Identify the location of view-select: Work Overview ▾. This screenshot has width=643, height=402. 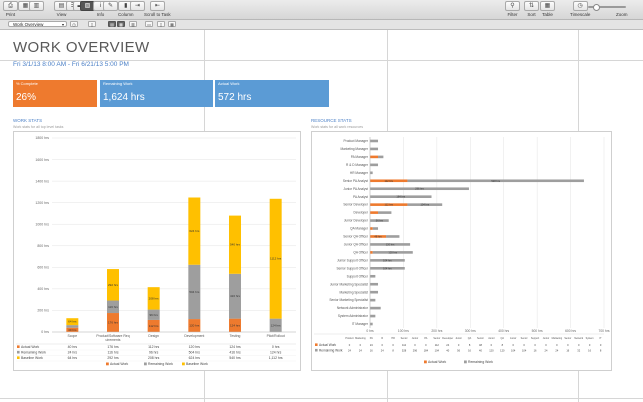
(37, 24).